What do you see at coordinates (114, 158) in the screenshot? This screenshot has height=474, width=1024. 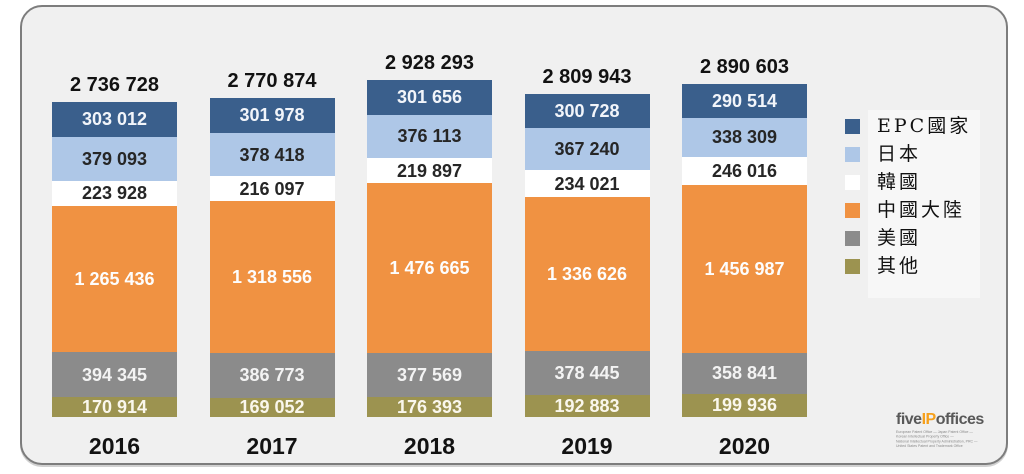 I see `bar-segment-japan-2016: 379 093` at bounding box center [114, 158].